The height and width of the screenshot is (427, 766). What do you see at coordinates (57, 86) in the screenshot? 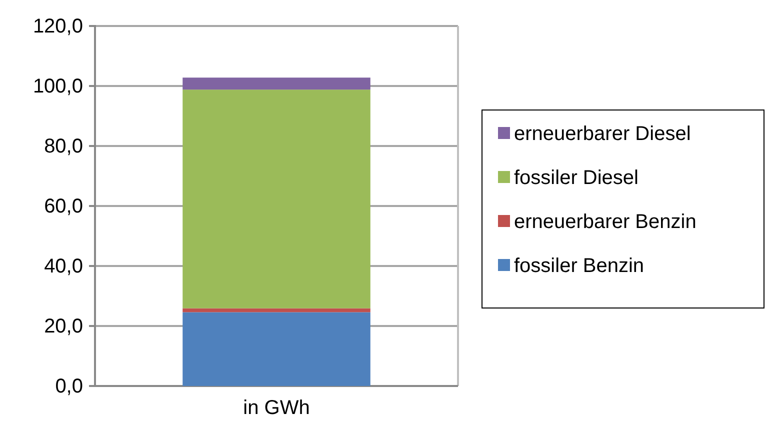
I see `y-tick-label: 100,0` at bounding box center [57, 86].